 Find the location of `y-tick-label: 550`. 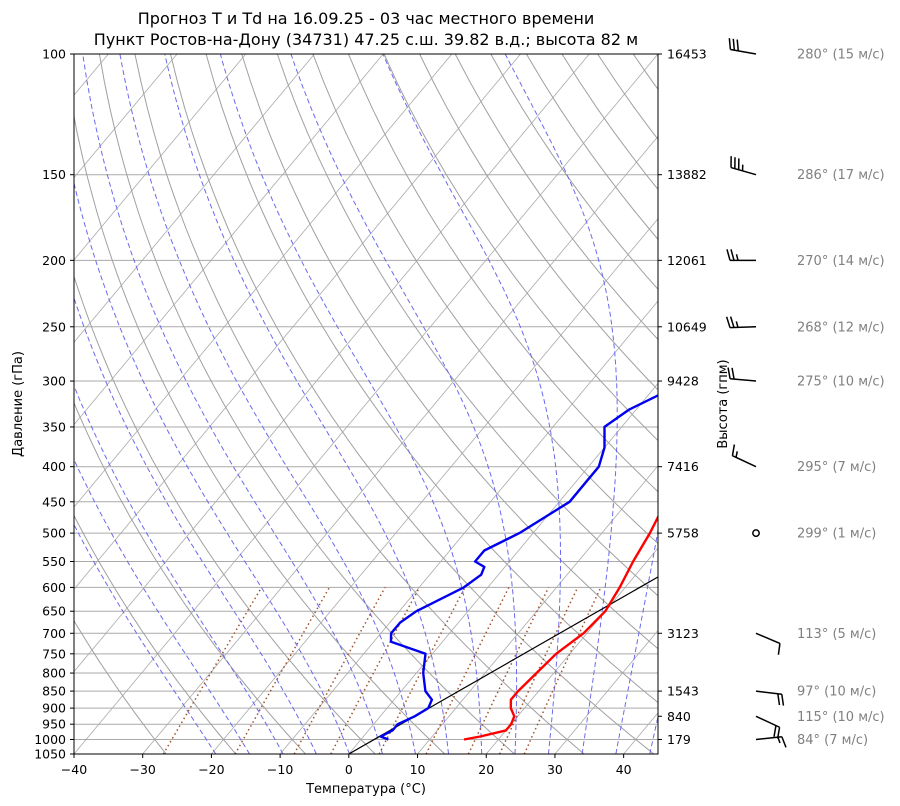

y-tick-label: 550 is located at coordinates (54, 561).